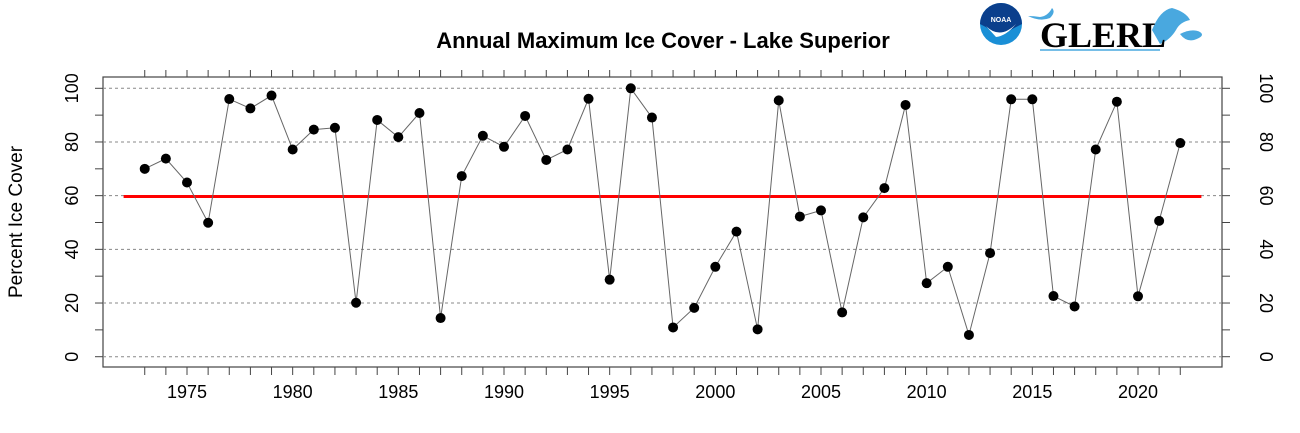  Describe the element at coordinates (1138, 392) in the screenshot. I see `x-tick-label: 2020` at that location.